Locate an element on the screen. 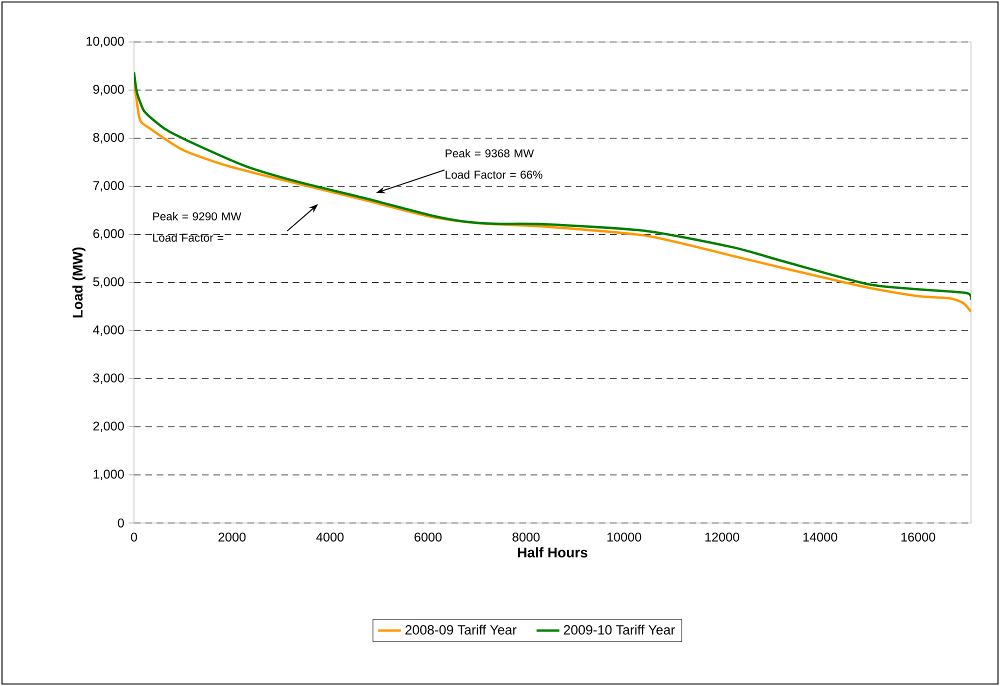 The width and height of the screenshot is (1000, 686). legend-label: 2008-09 Tariff Year is located at coordinates (460, 629).